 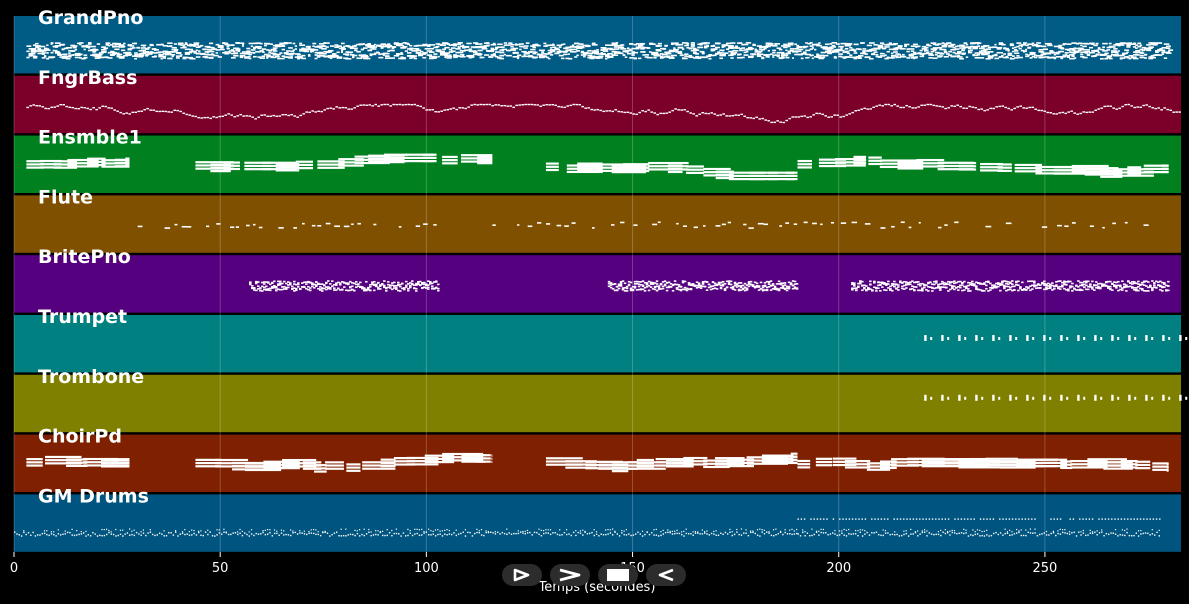 What do you see at coordinates (597, 344) in the screenshot?
I see `track-lane` at bounding box center [597, 344].